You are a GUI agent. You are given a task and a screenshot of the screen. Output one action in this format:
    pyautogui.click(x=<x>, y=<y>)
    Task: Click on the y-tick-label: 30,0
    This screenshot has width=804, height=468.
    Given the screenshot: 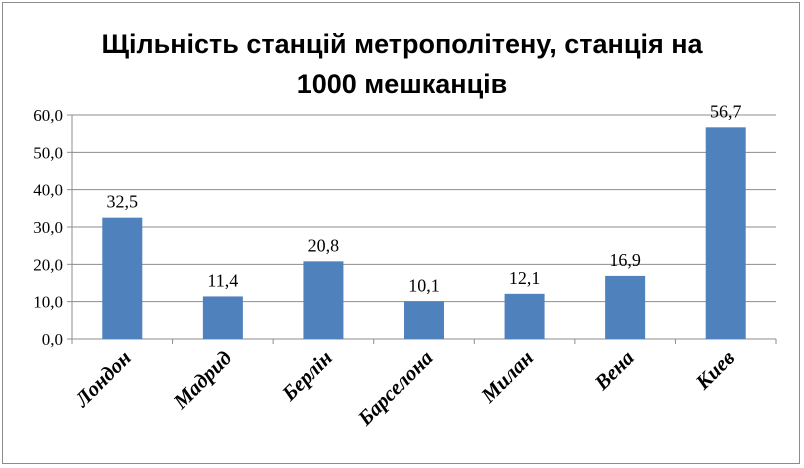 What is the action you would take?
    pyautogui.click(x=48, y=227)
    